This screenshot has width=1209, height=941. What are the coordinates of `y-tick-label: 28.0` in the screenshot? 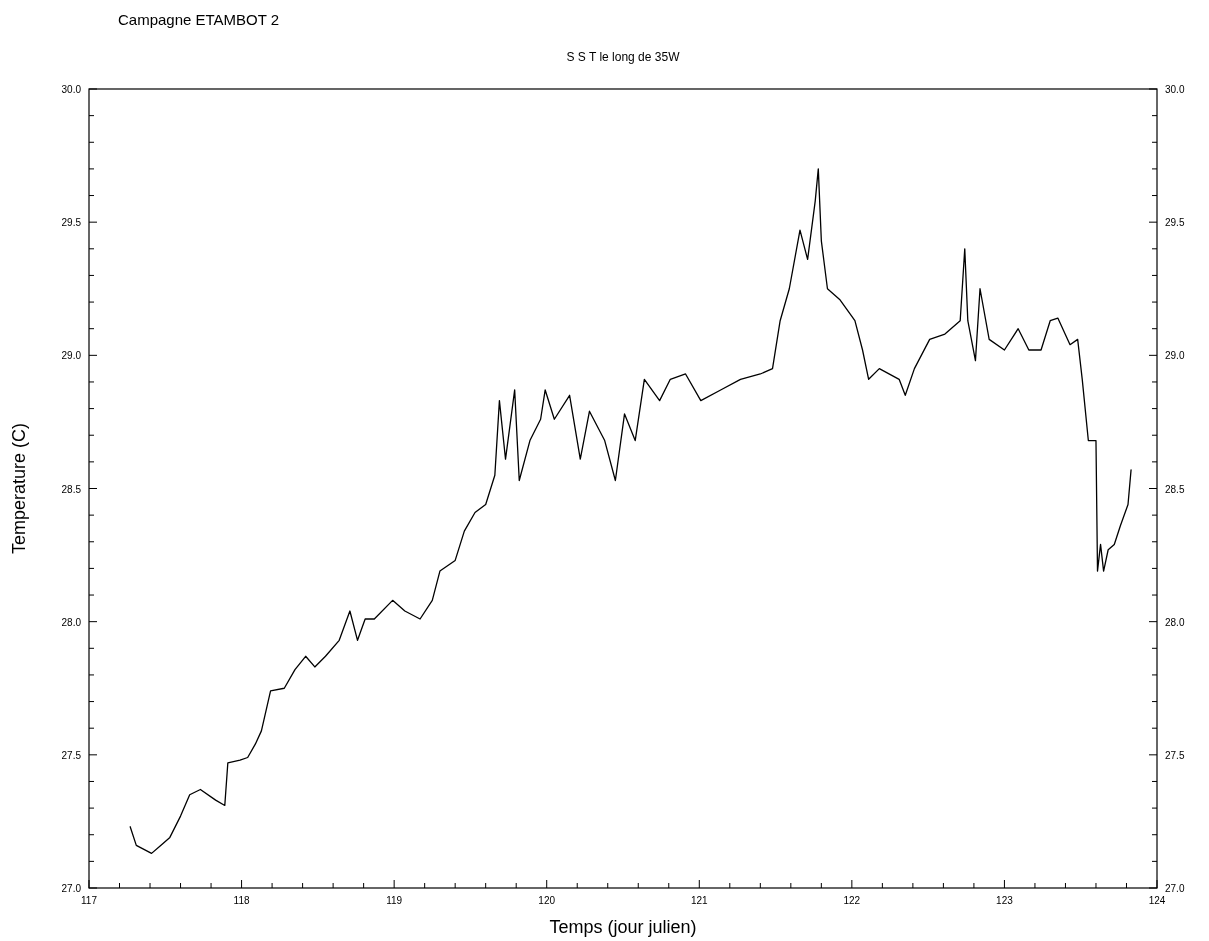 It's located at (71, 622).